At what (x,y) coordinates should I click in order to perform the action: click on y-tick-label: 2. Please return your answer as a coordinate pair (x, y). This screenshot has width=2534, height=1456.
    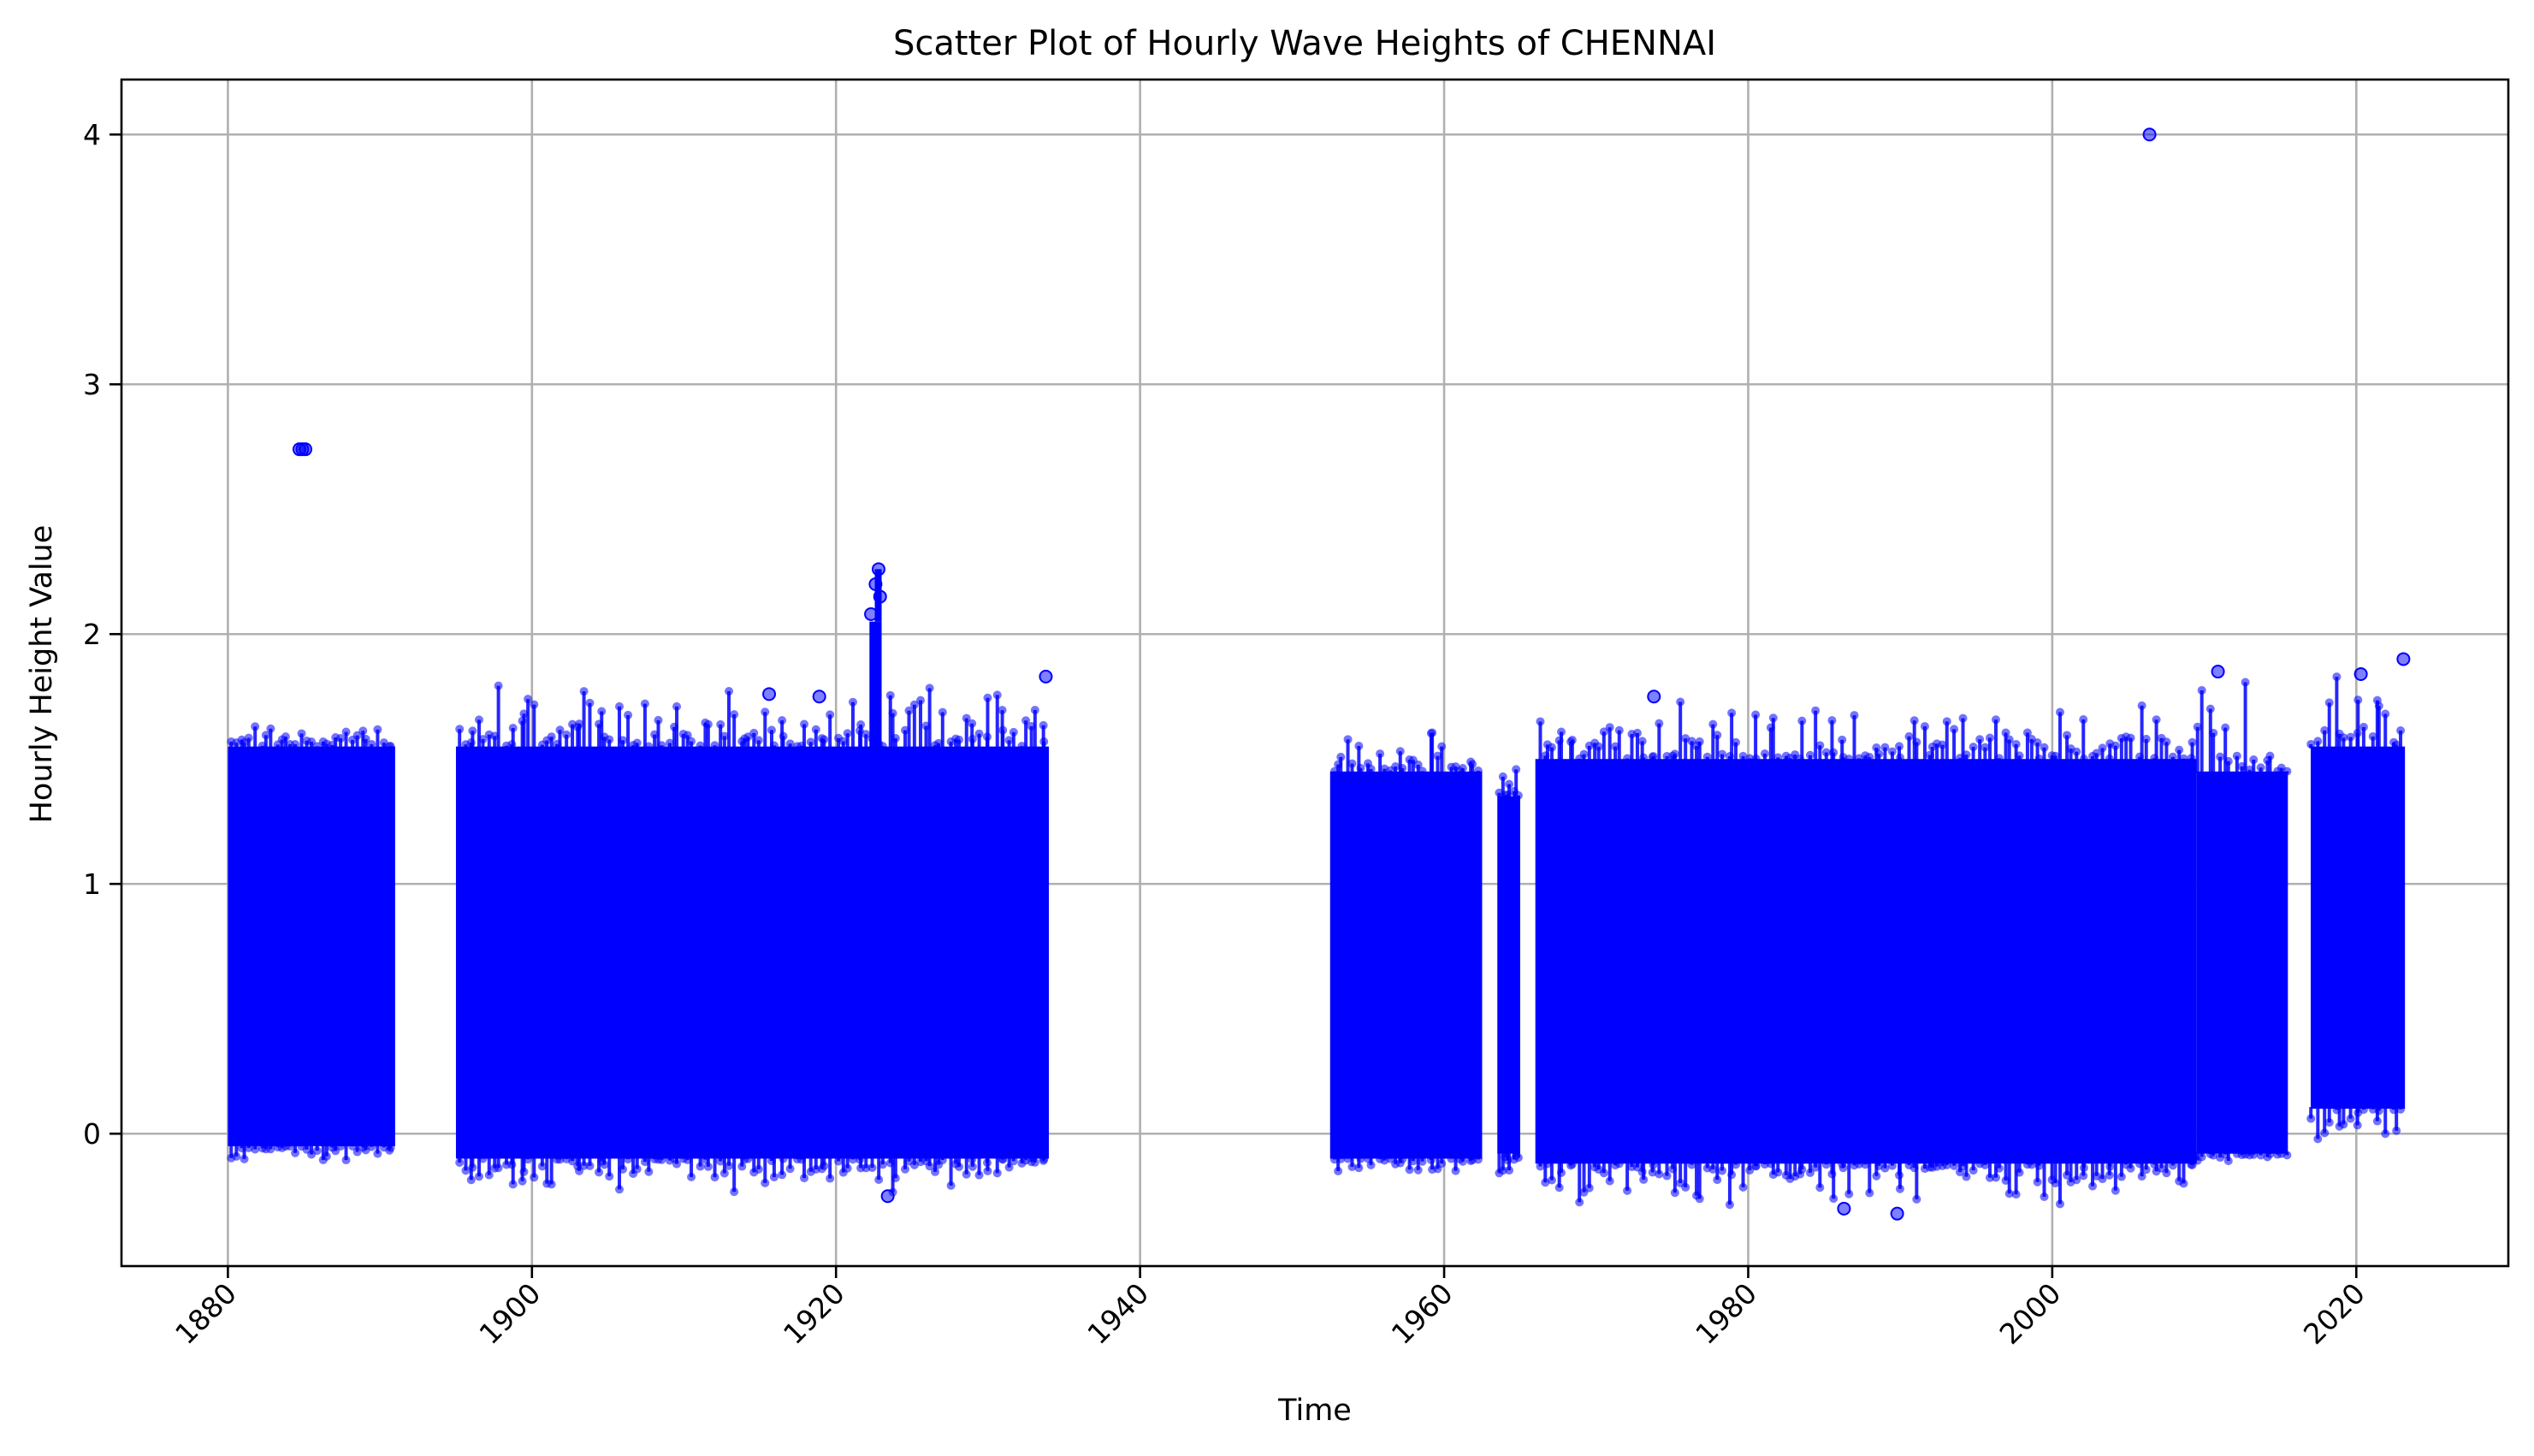
    Looking at the image, I should click on (92, 634).